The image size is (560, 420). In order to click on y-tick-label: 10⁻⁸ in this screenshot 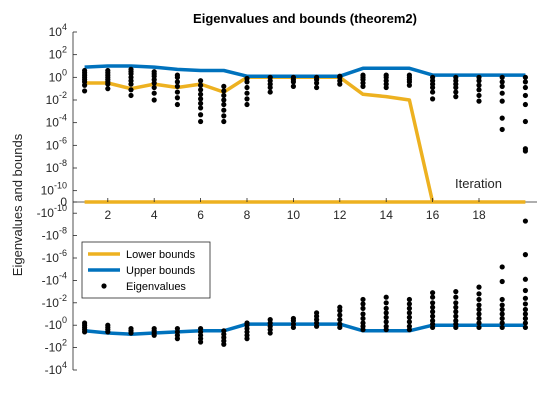, I will do `click(56, 166)`.